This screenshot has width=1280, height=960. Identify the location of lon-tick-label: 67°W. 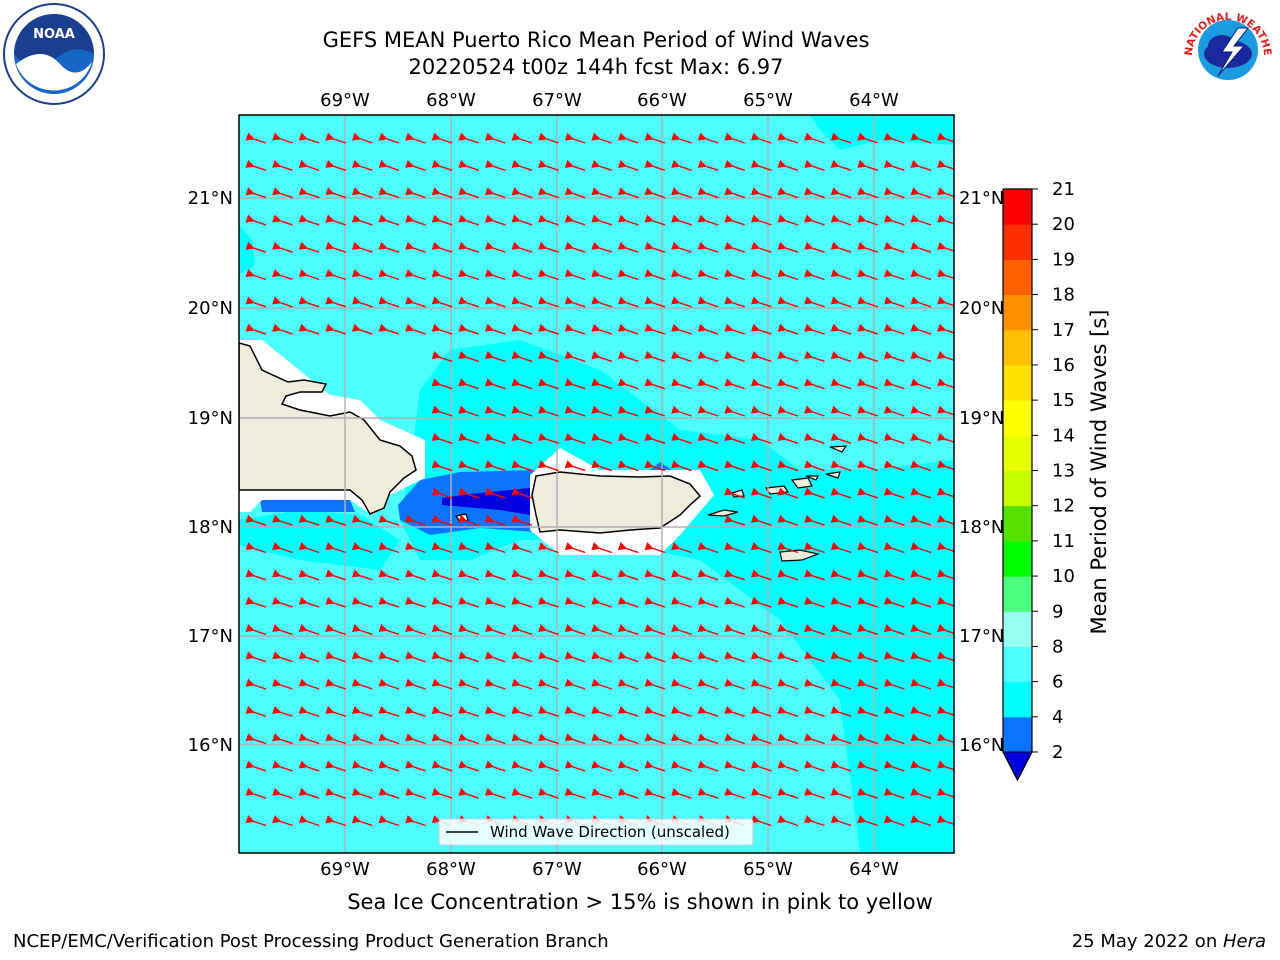
(557, 100).